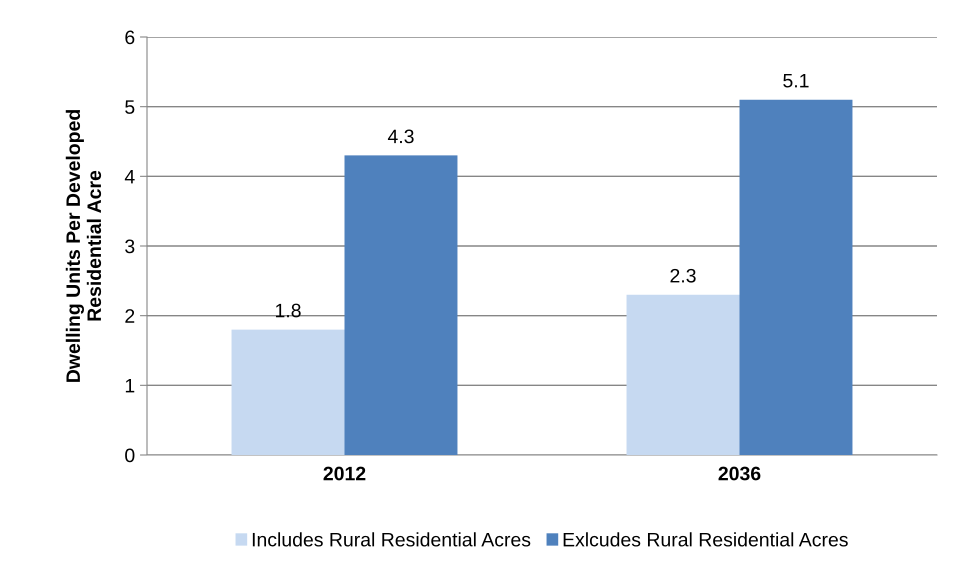  What do you see at coordinates (129, 316) in the screenshot?
I see `y-tick-label: 2` at bounding box center [129, 316].